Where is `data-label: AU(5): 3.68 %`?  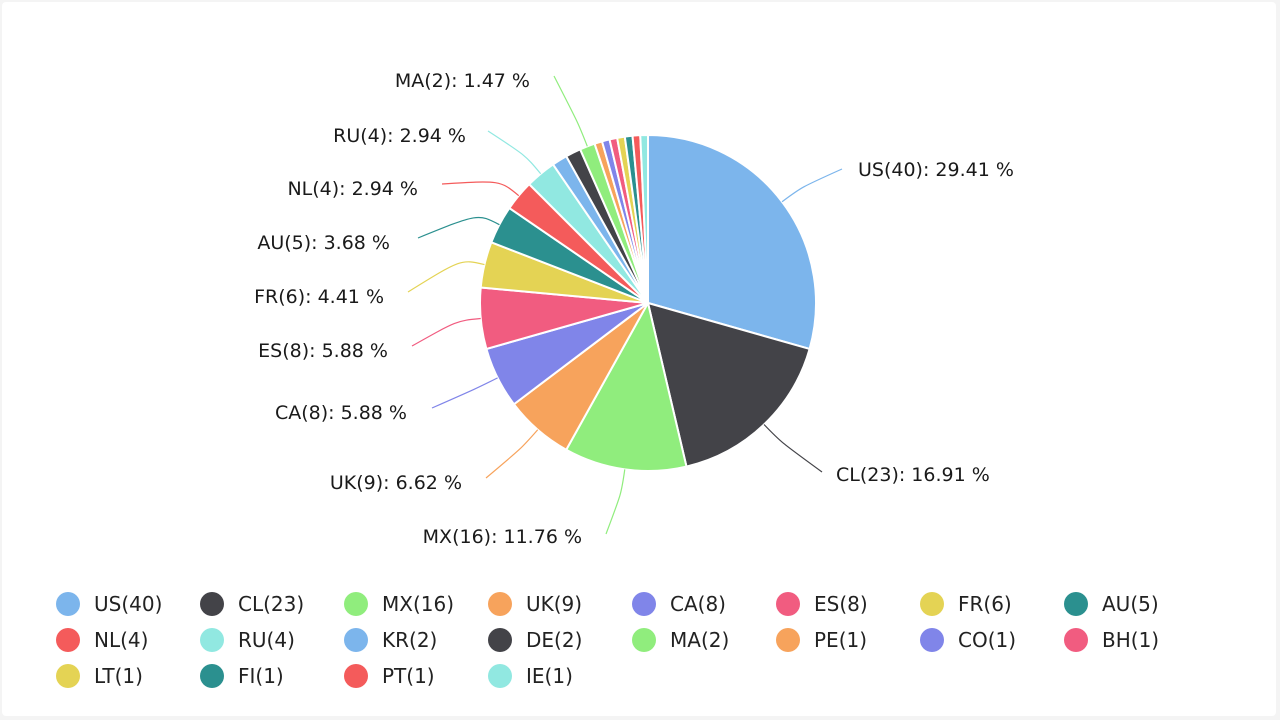 data-label: AU(5): 3.68 % is located at coordinates (323, 243).